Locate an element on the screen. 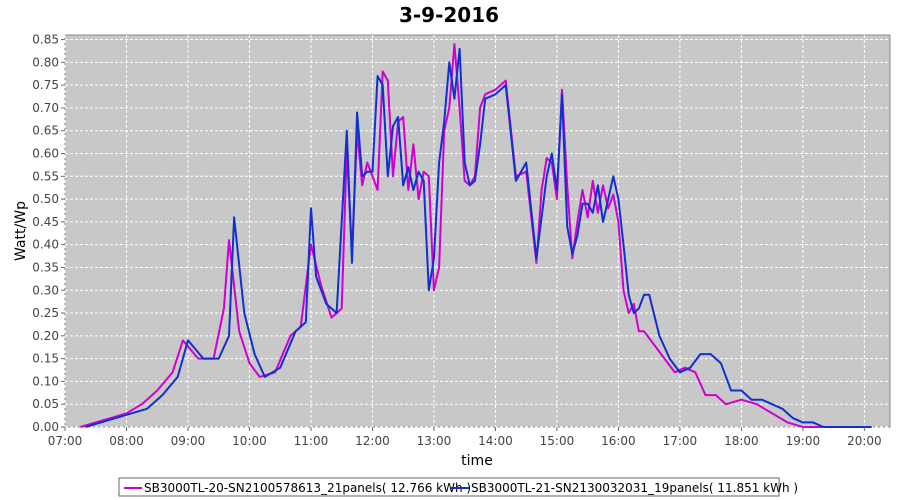  x-tick-label: 09:00 is located at coordinates (188, 441).